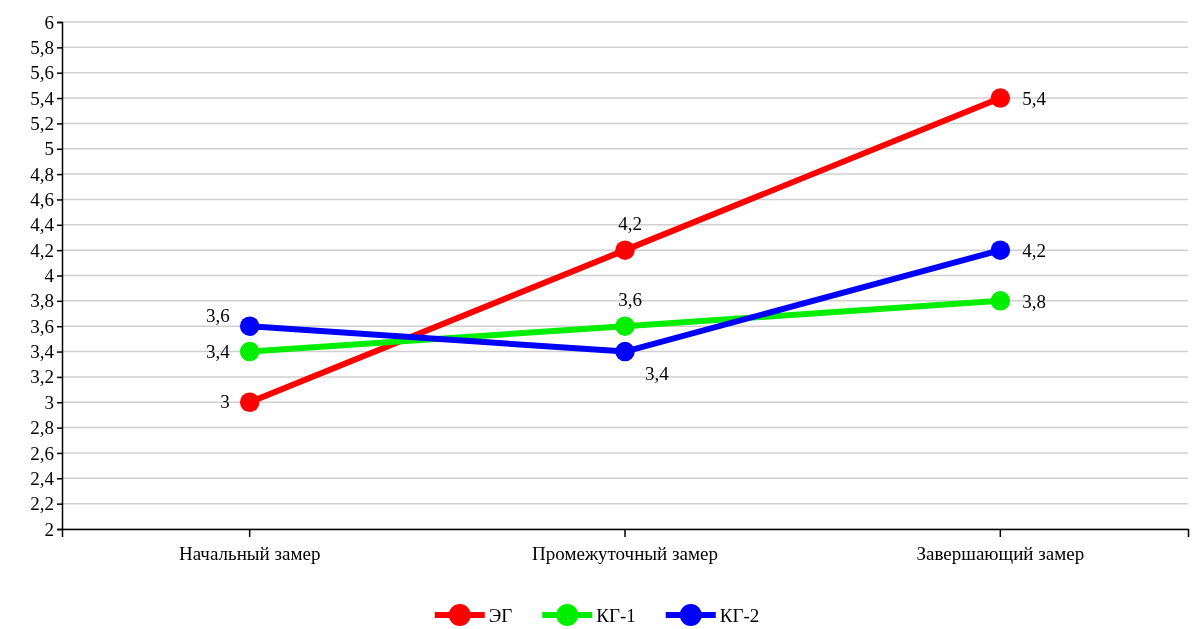  I want to click on y-tick-label: 4,8, so click(42, 174).